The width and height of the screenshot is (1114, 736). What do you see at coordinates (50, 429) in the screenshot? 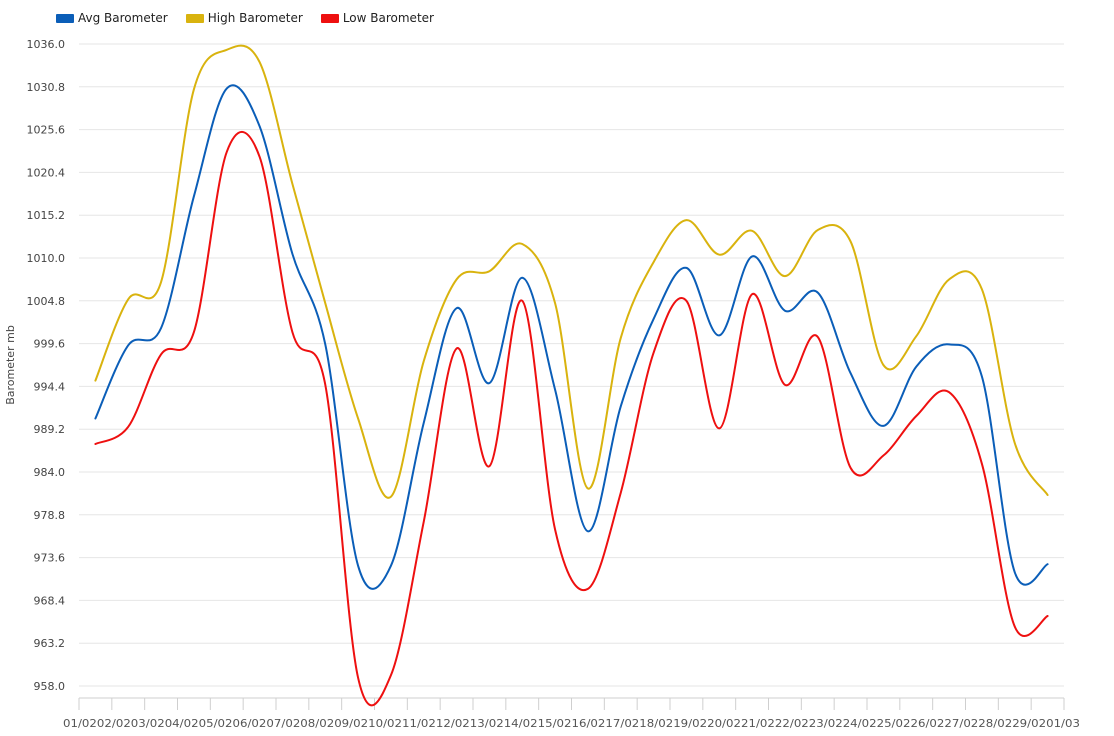
I see `y-tick-label: 989.2` at bounding box center [50, 429].